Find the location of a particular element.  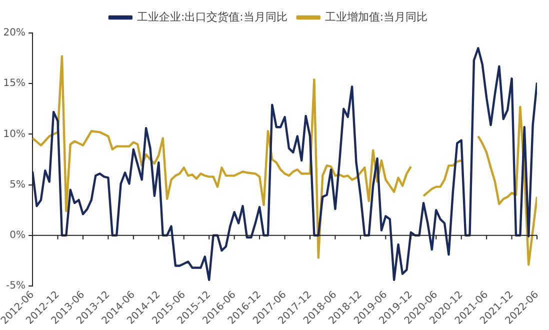

y-tick-label: 10% is located at coordinates (14, 134).